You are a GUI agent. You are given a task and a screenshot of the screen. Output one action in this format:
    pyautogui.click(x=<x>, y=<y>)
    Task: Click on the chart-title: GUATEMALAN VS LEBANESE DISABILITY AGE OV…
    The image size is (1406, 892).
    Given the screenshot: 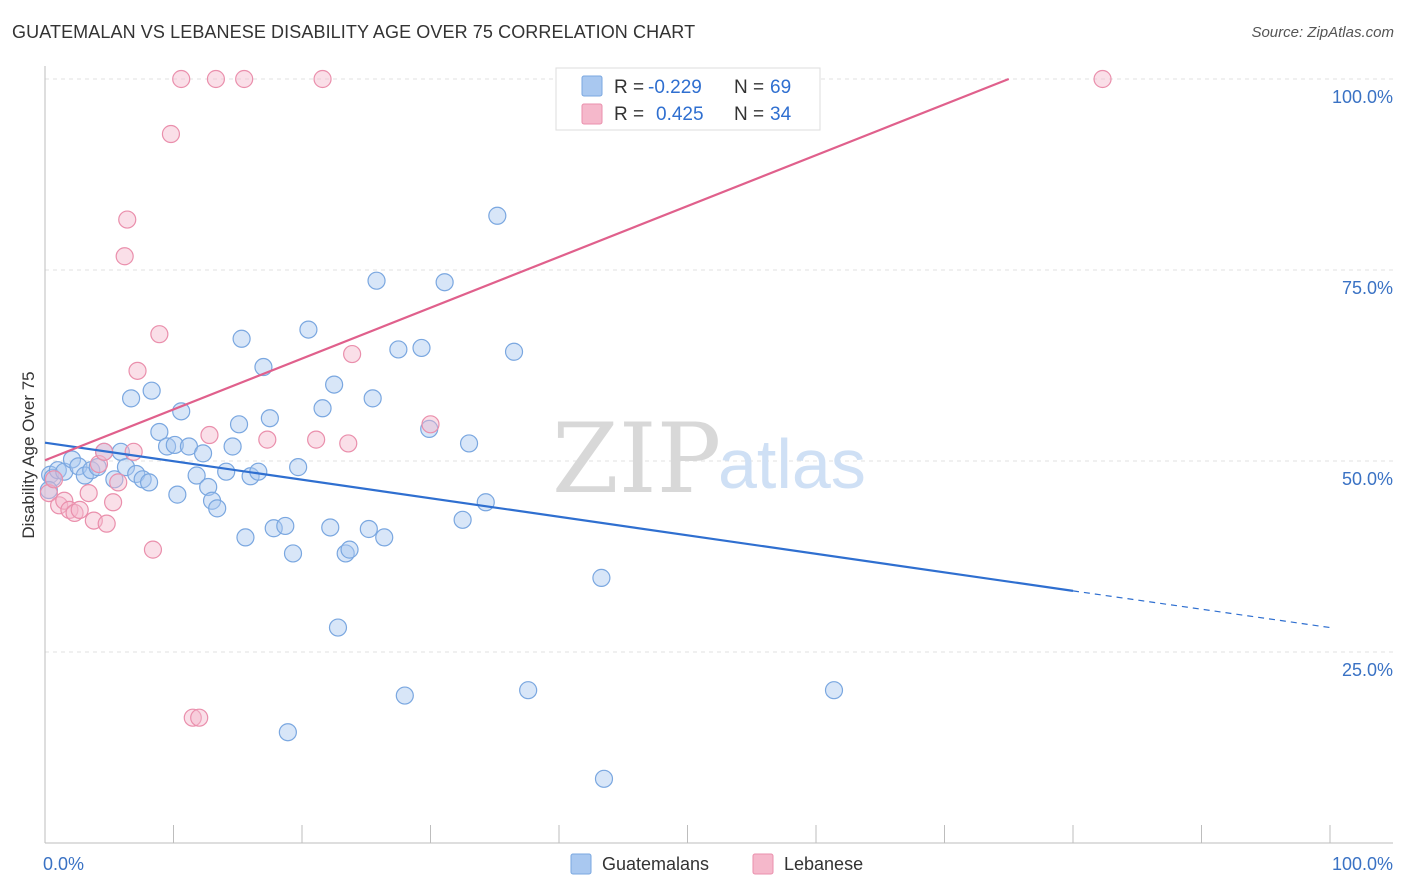 What is the action you would take?
    pyautogui.click(x=354, y=32)
    